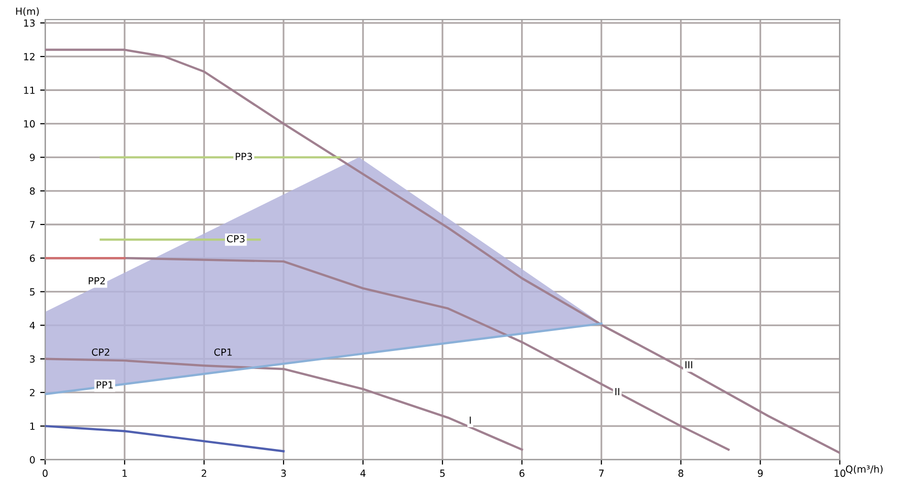 The width and height of the screenshot is (903, 489). Describe the element at coordinates (32, 191) in the screenshot. I see `y-tick-label: 8` at that location.